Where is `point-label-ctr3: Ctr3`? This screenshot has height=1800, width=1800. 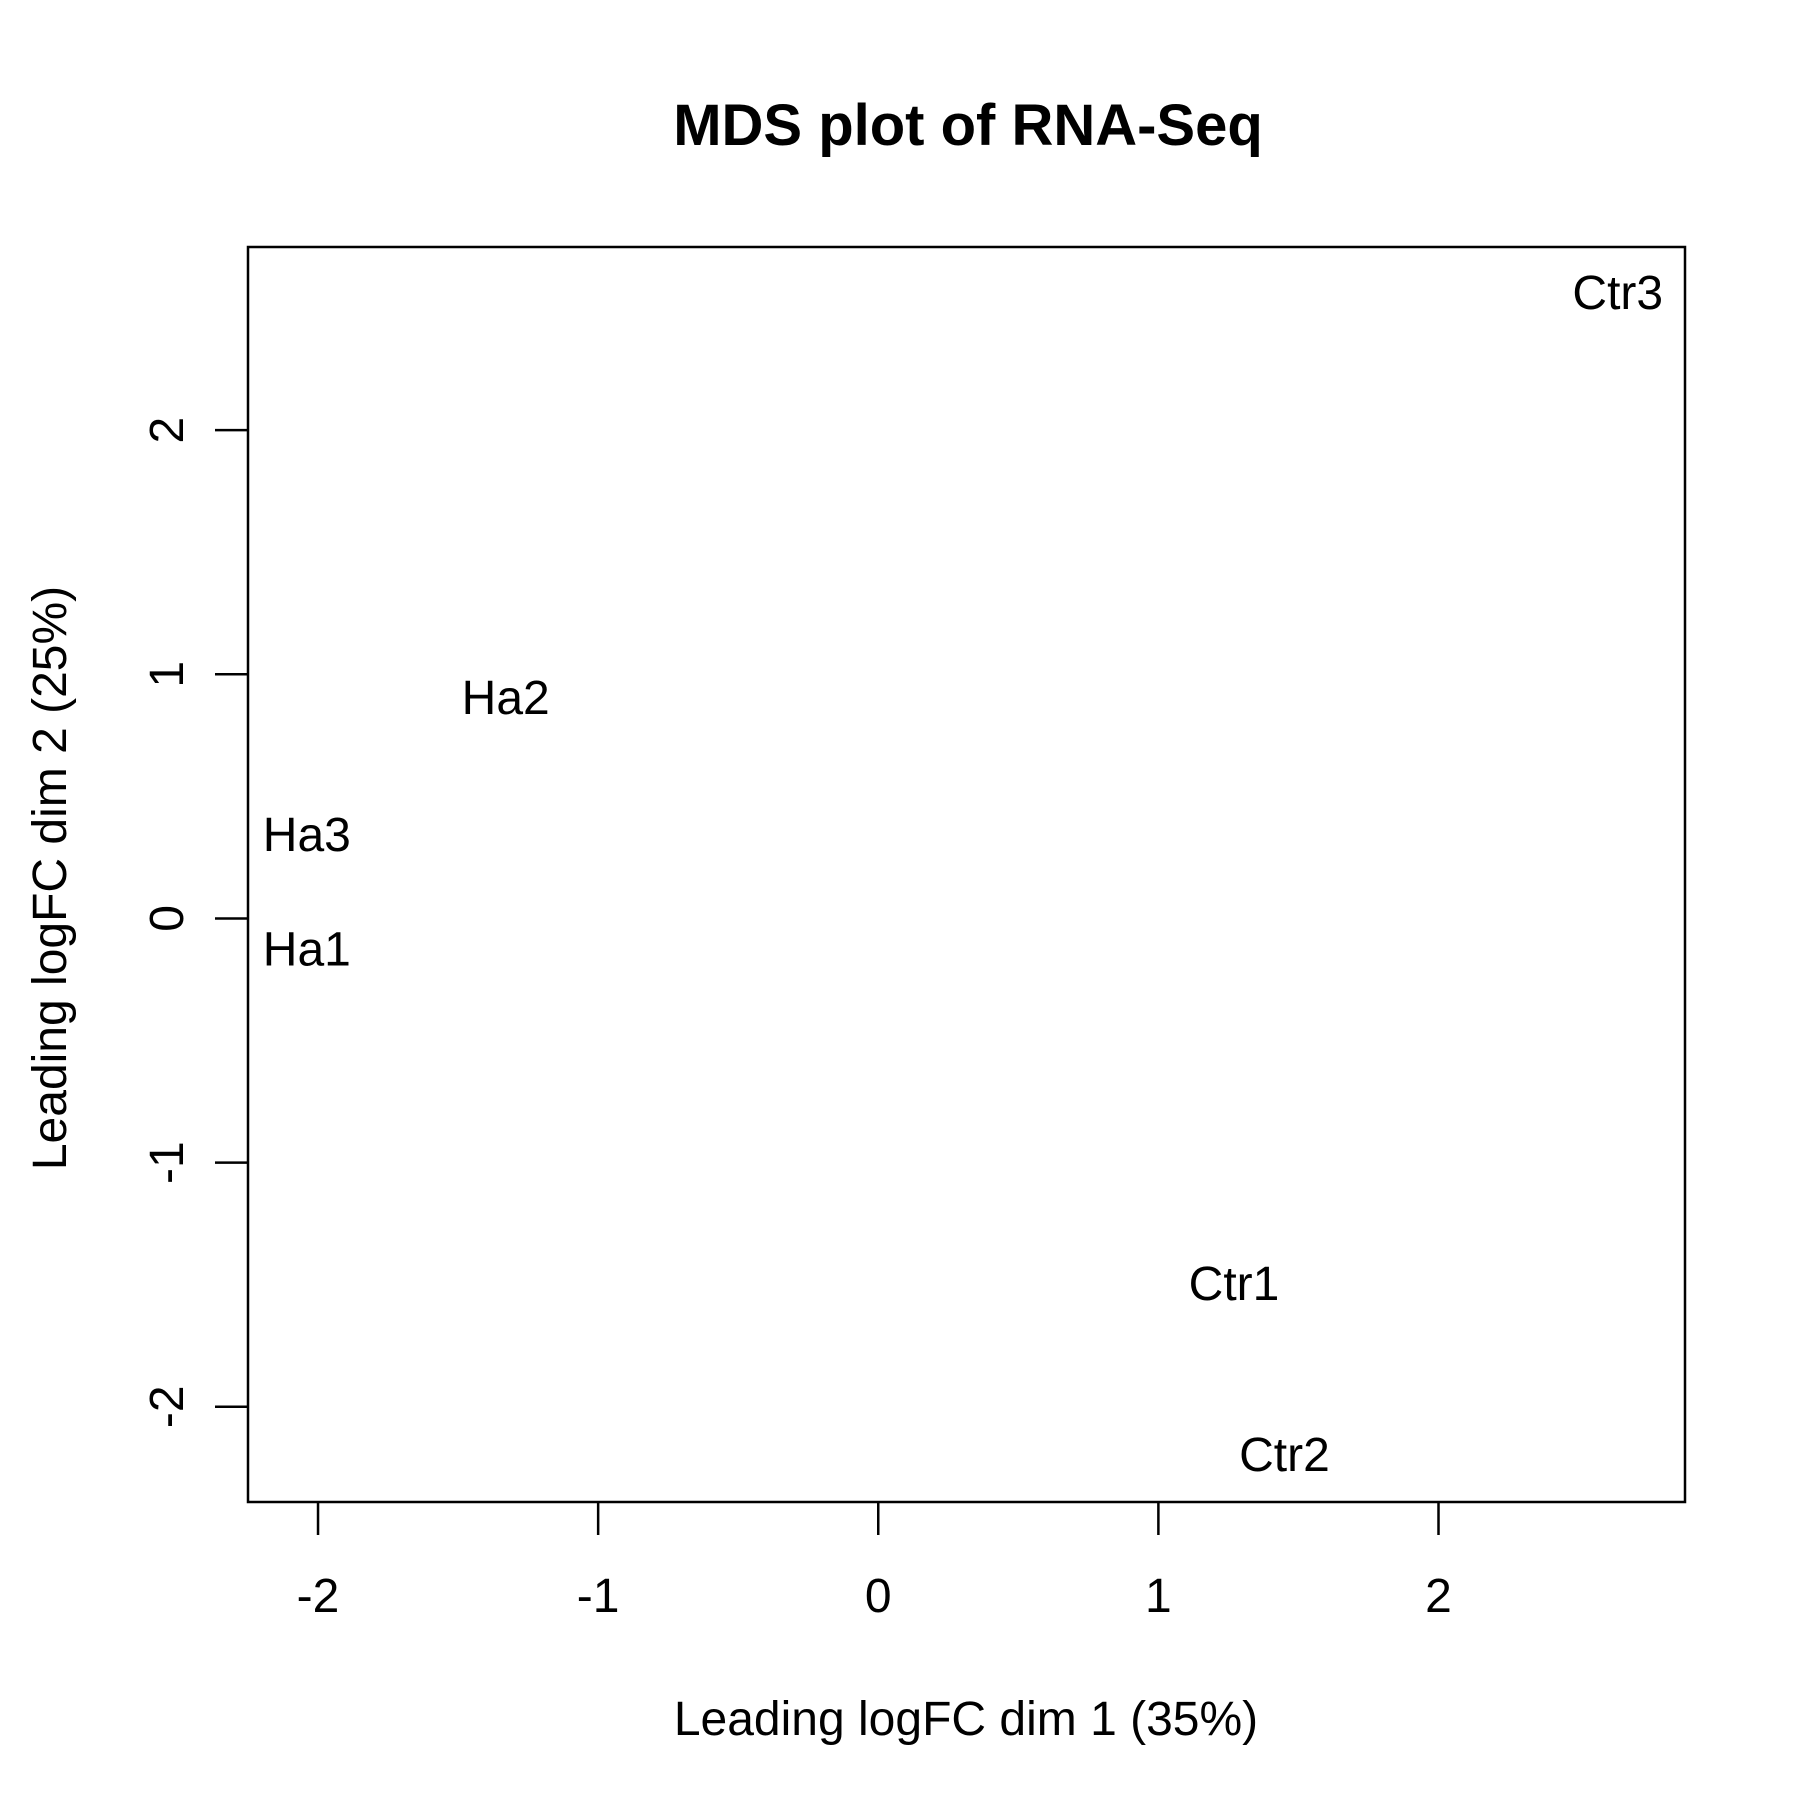
point-label-ctr3: Ctr3 is located at coordinates (1617, 293).